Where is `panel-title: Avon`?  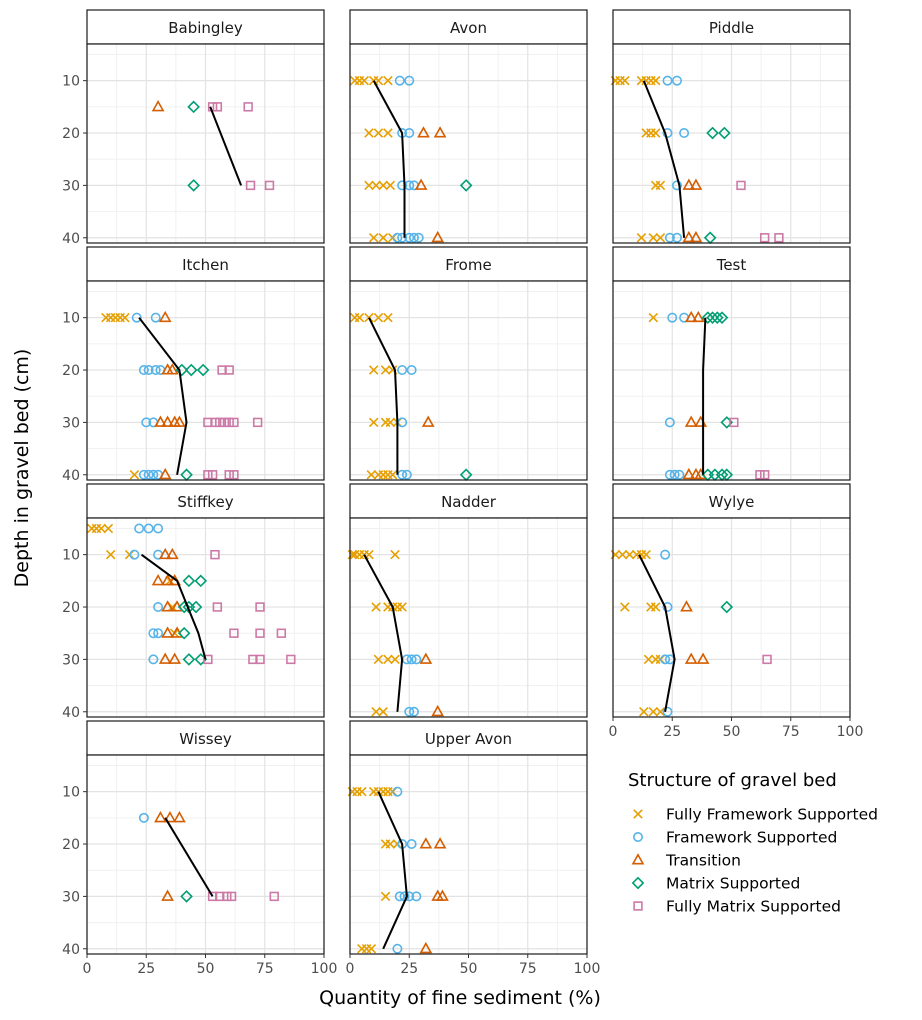
panel-title: Avon is located at coordinates (468, 28).